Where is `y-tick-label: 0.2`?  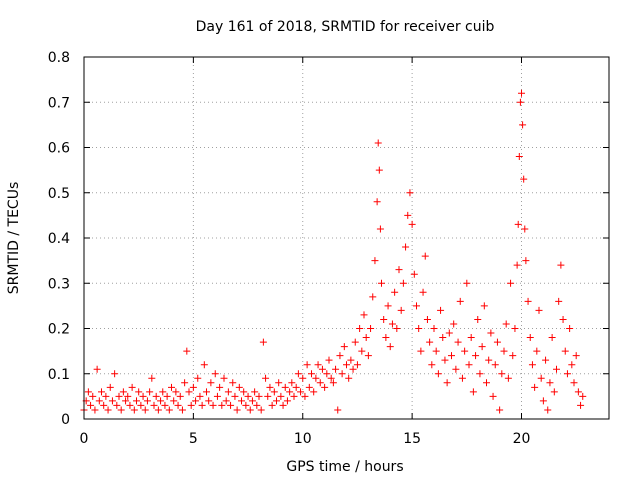
y-tick-label: 0.2 is located at coordinates (59, 330).